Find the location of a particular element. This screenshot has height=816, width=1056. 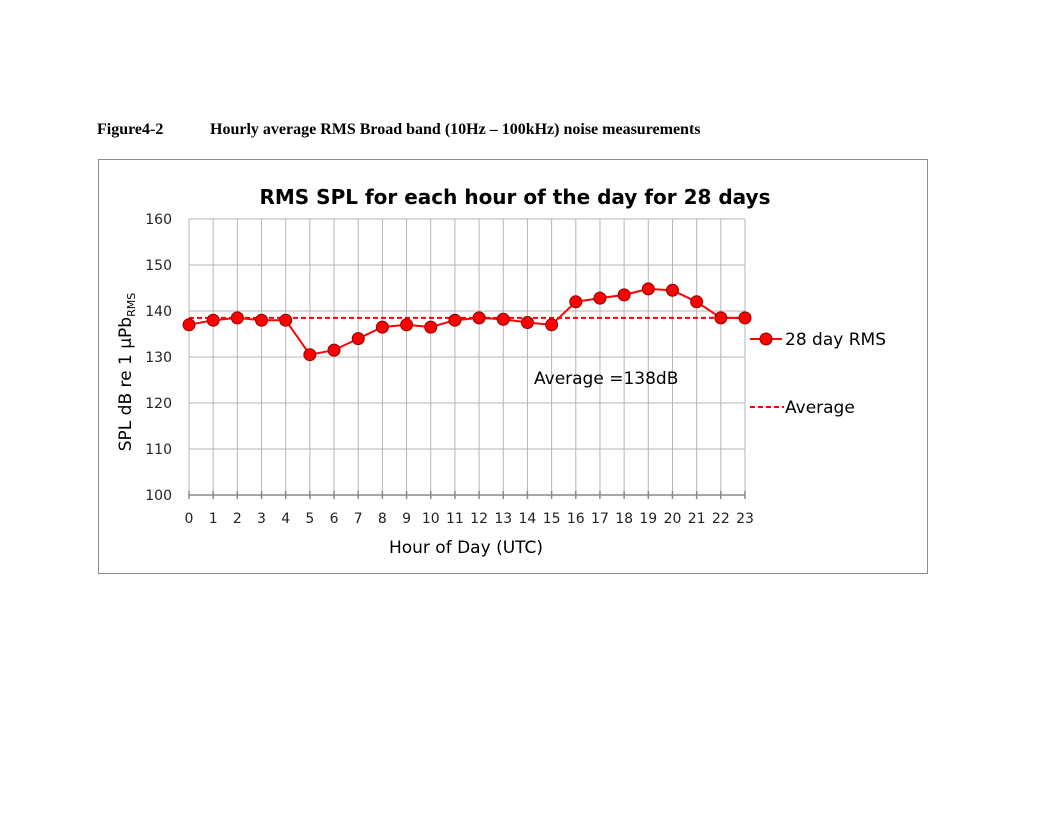

y-tick-label: 160 is located at coordinates (158, 220).